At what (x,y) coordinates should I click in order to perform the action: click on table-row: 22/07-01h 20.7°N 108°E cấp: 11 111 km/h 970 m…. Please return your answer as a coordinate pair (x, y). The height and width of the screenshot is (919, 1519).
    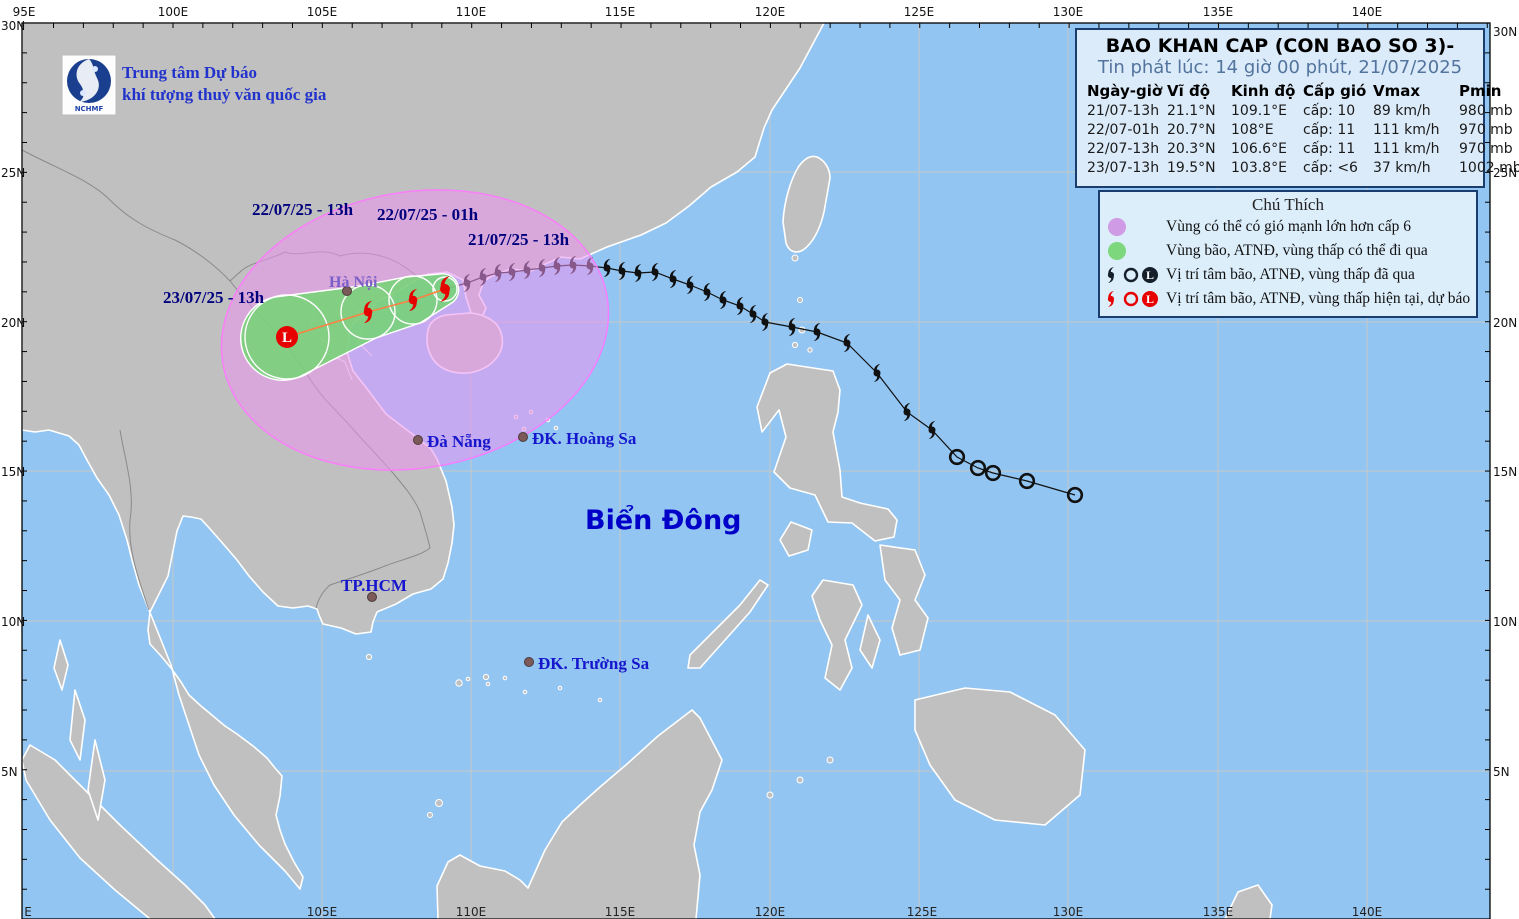
    Looking at the image, I should click on (1300, 130).